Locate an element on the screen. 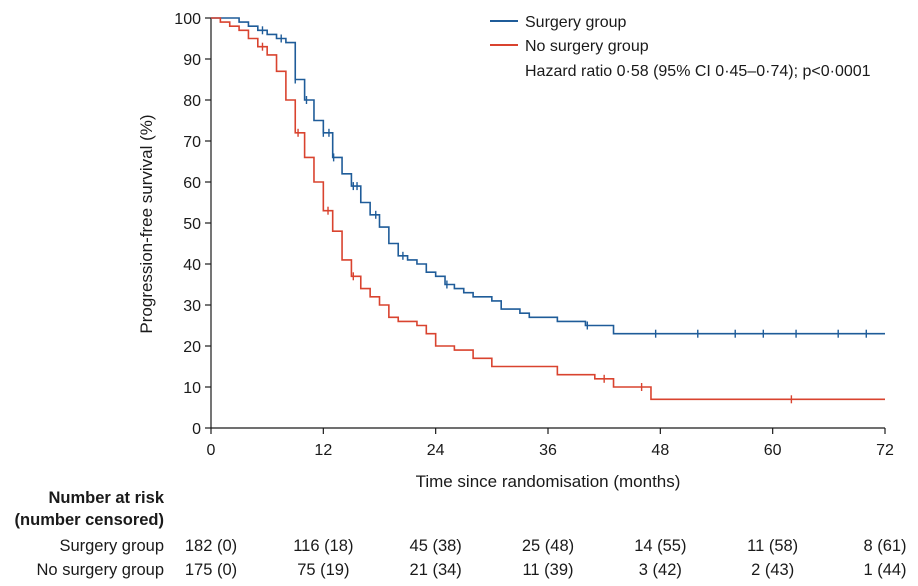  y-tick-label: 10 is located at coordinates (192, 388).